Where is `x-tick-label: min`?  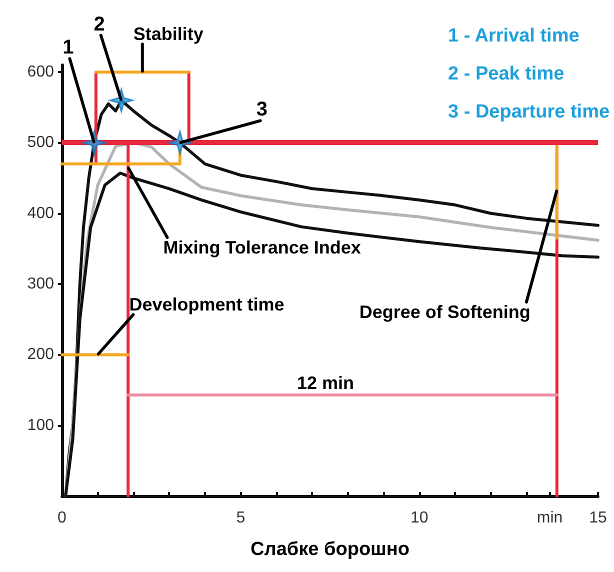
x-tick-label: min is located at coordinates (549, 518).